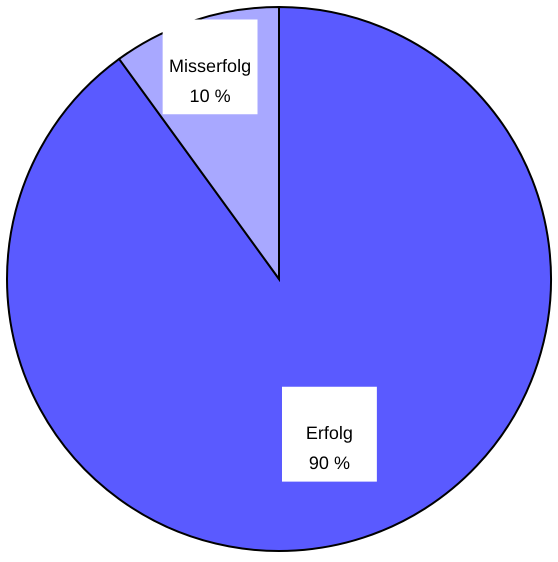  I want to click on slice-label: Erfolg, so click(329, 433).